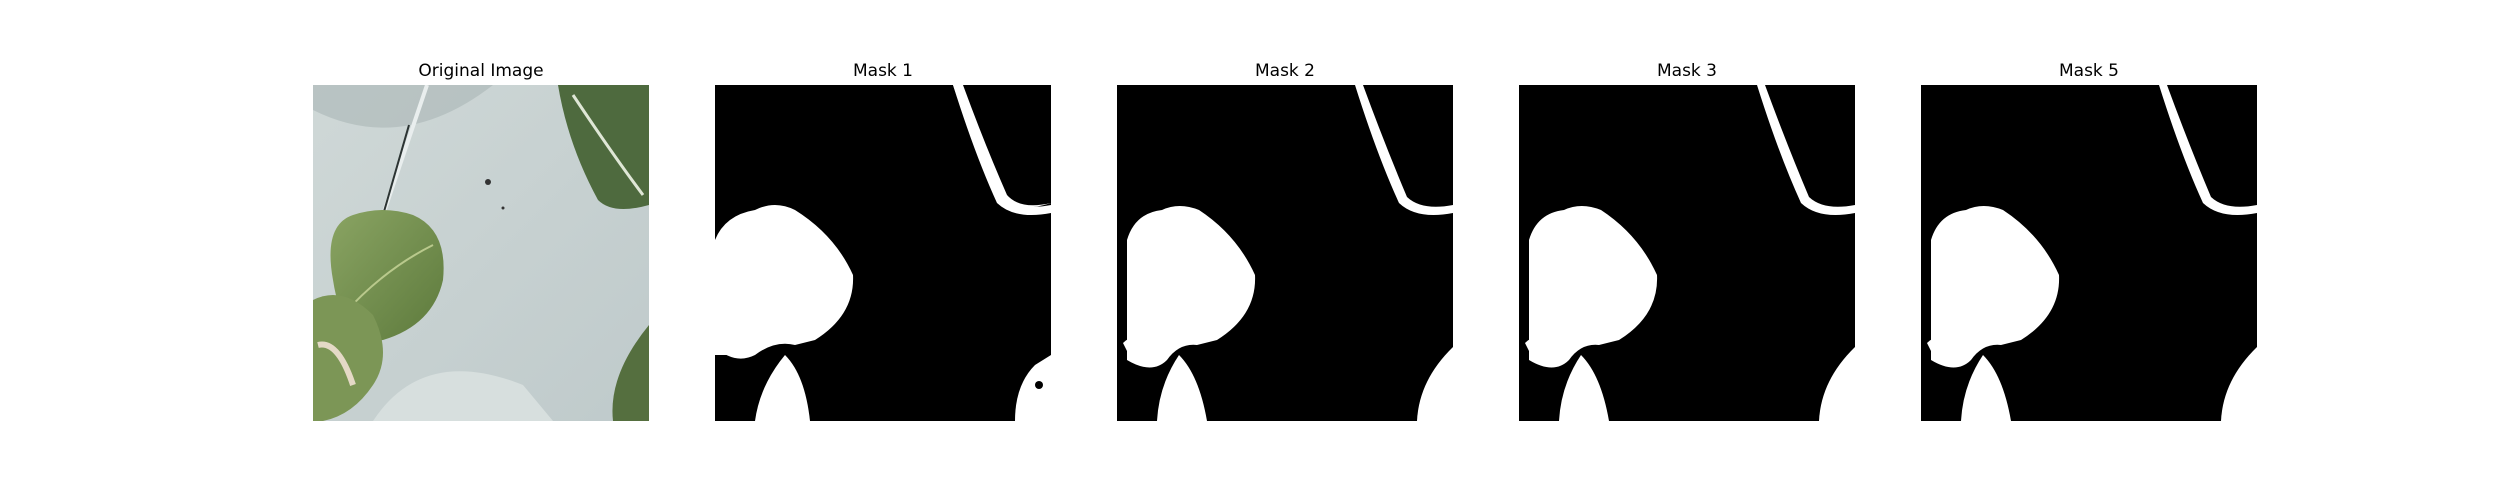 The width and height of the screenshot is (2500, 500). I want to click on panel-title: Original Image, so click(481, 71).